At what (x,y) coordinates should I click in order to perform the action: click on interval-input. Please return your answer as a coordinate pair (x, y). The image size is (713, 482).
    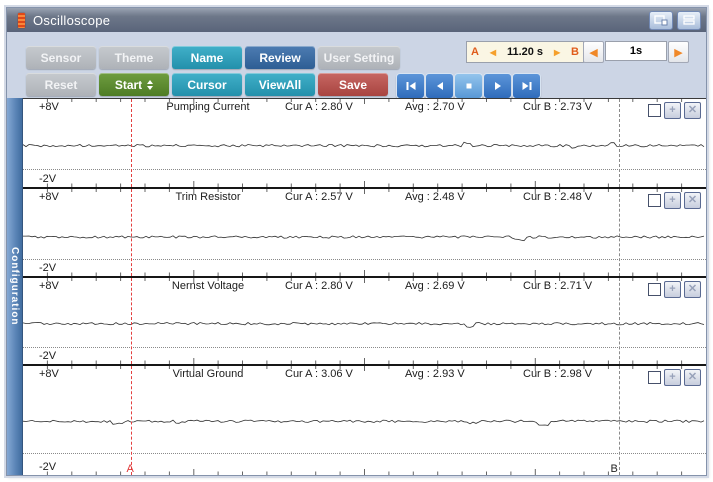
    Looking at the image, I should click on (636, 51).